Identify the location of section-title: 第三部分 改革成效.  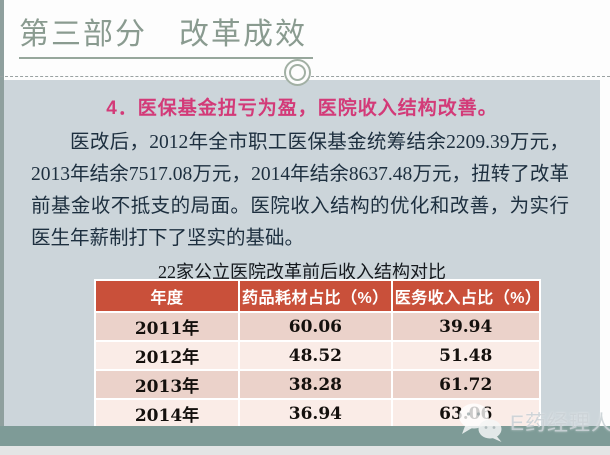
(166, 38).